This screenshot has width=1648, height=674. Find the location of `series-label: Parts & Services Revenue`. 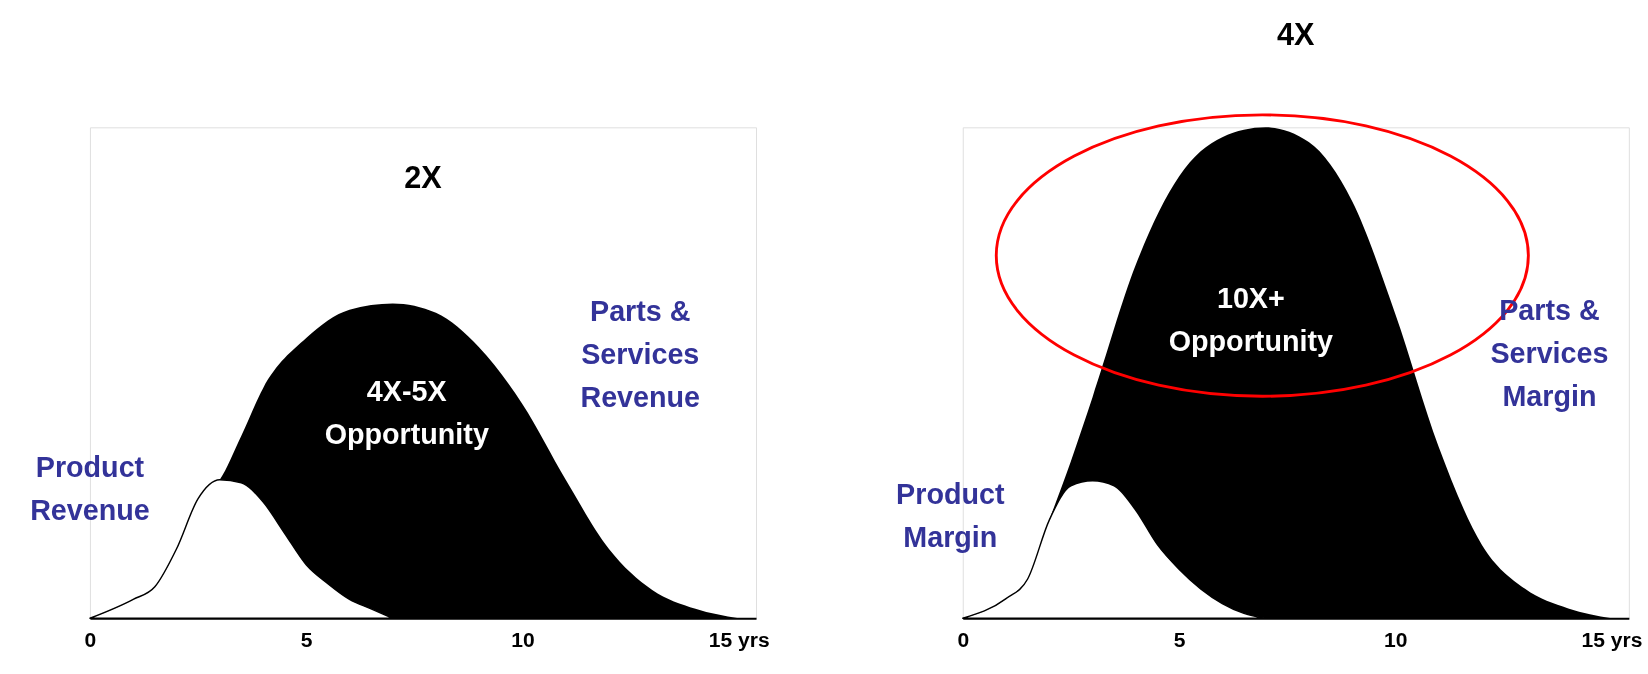

series-label: Parts & Services Revenue is located at coordinates (640, 353).